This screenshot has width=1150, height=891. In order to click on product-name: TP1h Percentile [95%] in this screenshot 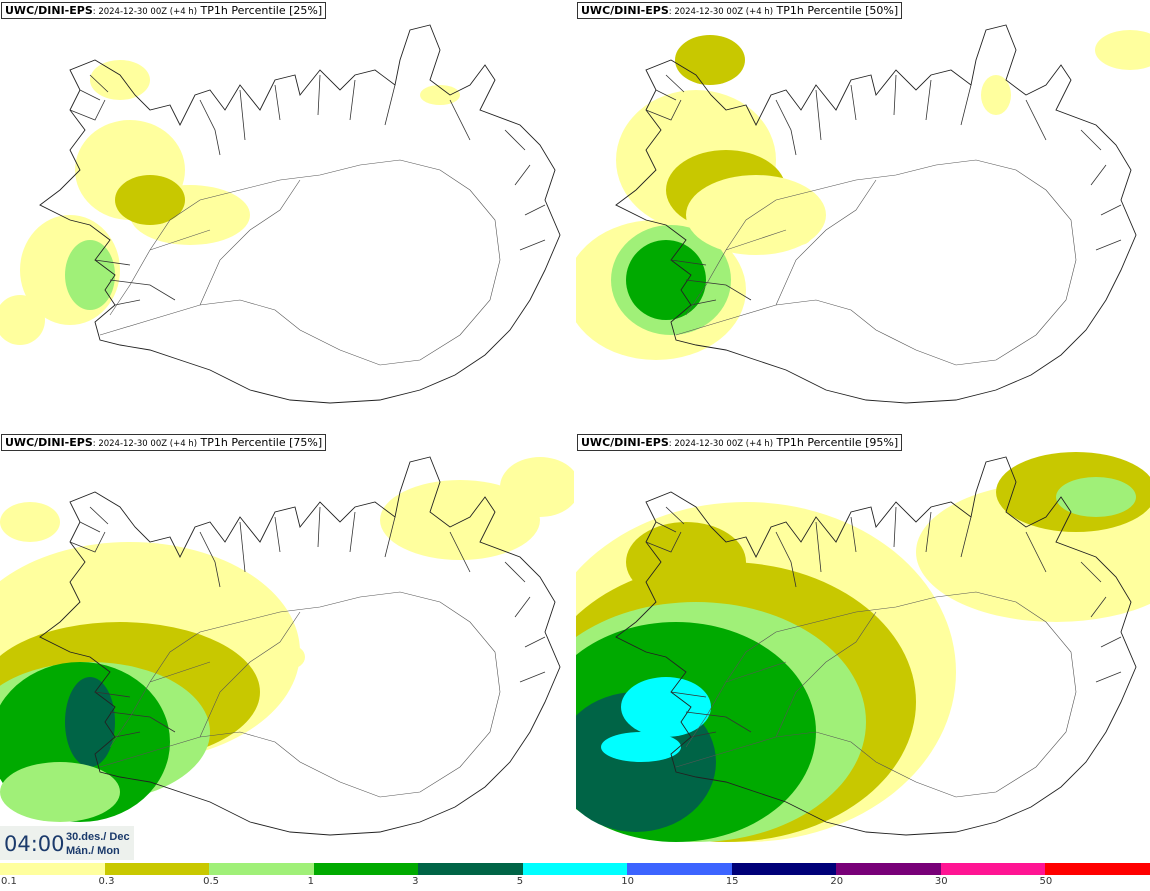, I will do `click(836, 442)`.